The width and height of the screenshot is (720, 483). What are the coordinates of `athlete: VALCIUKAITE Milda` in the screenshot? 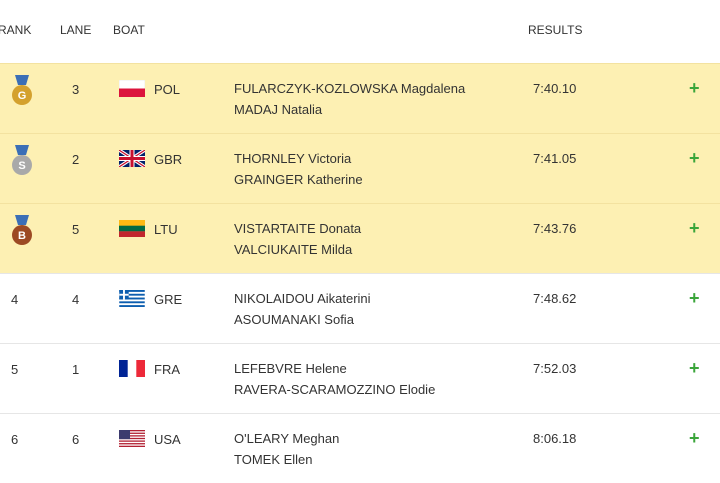 It's located at (293, 249).